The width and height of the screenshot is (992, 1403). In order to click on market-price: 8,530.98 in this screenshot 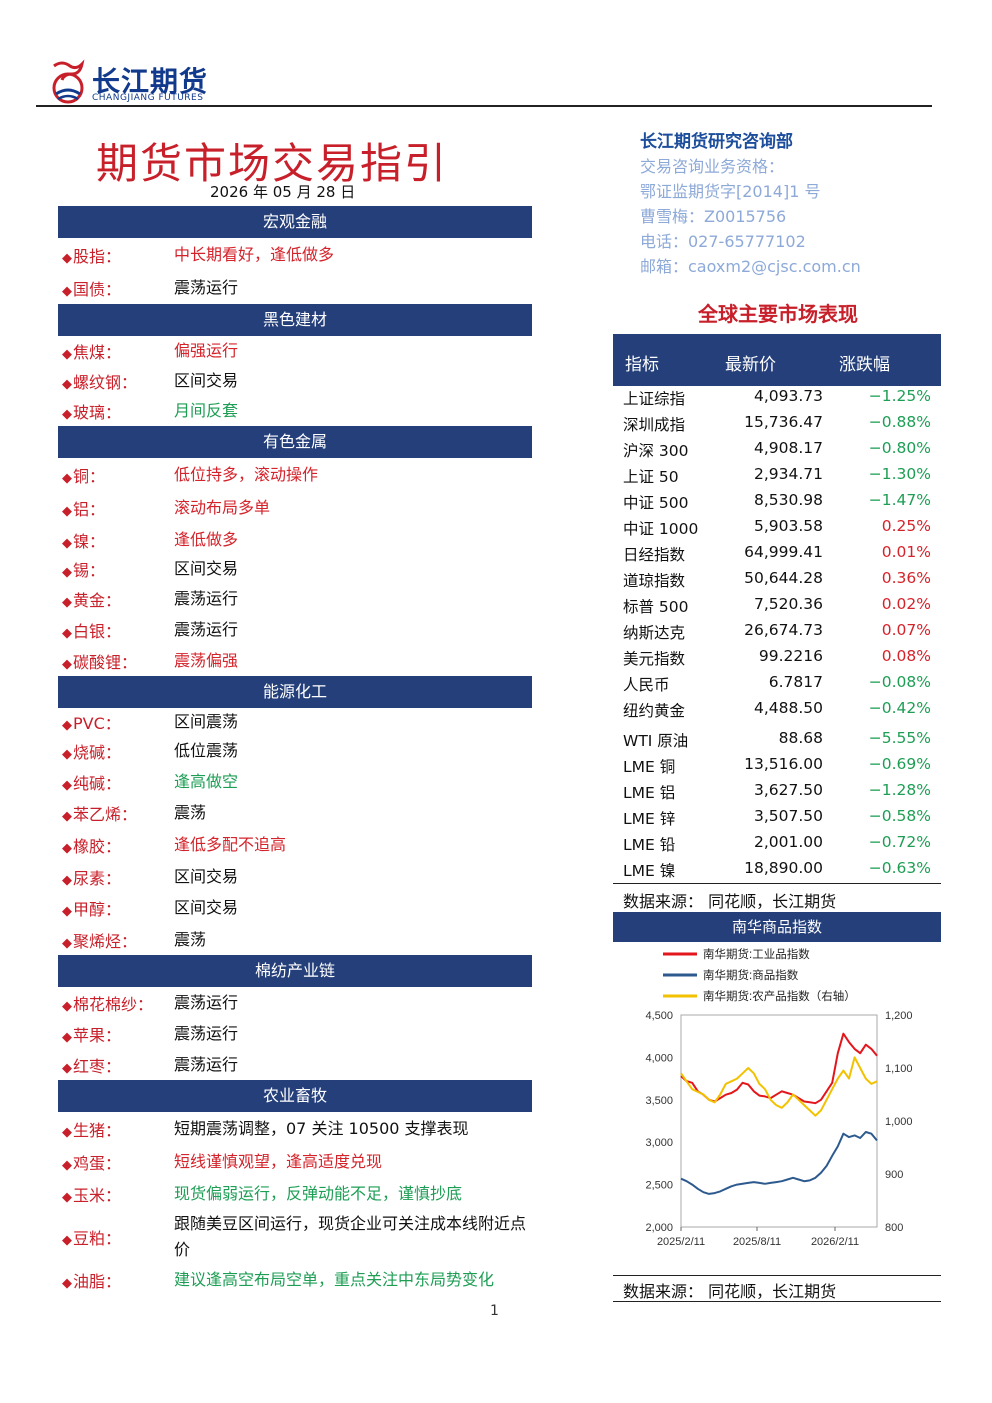, I will do `click(788, 500)`.